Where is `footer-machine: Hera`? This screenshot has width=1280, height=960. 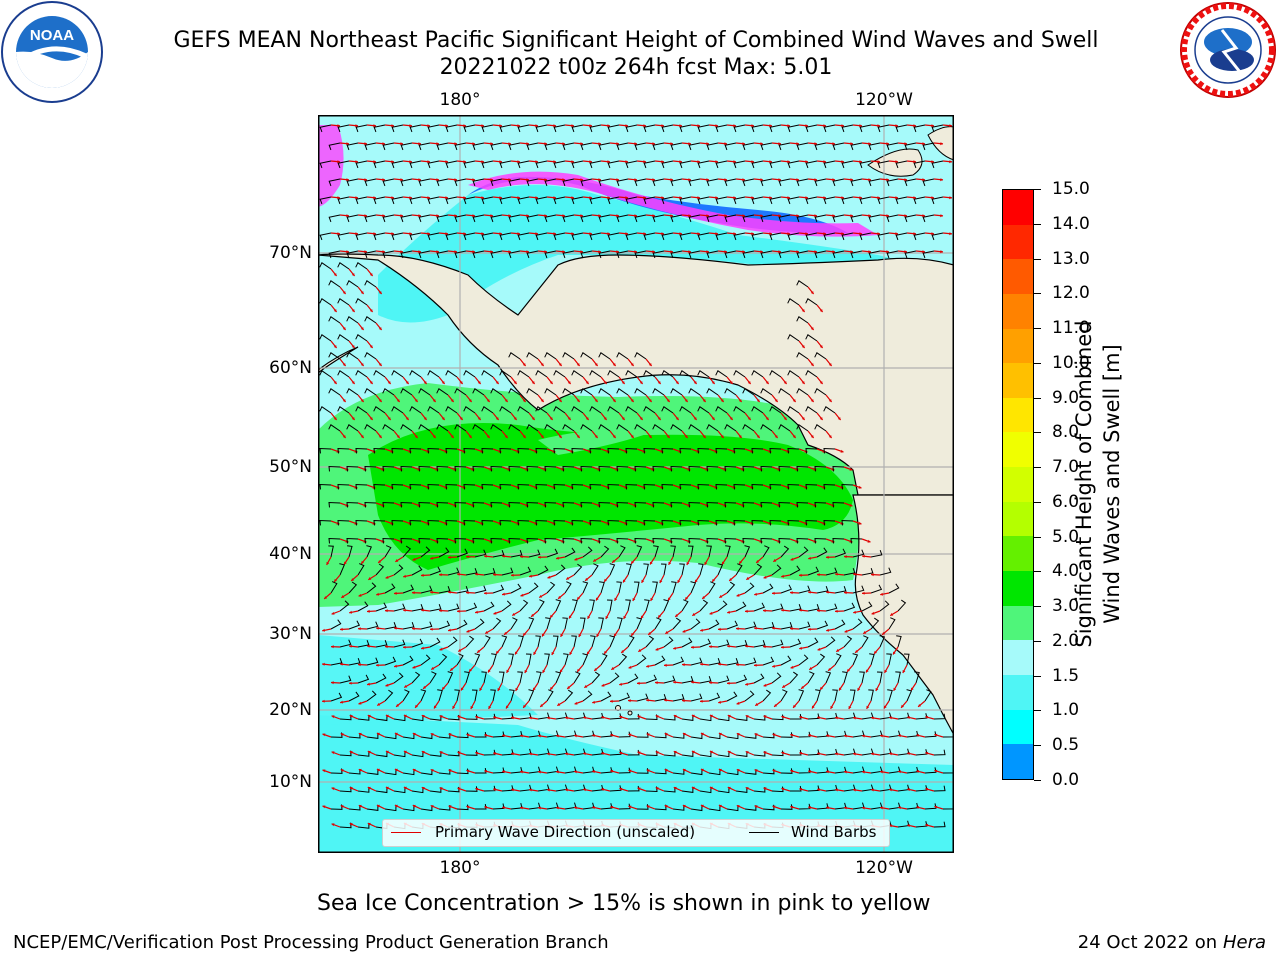 footer-machine: Hera is located at coordinates (1244, 942).